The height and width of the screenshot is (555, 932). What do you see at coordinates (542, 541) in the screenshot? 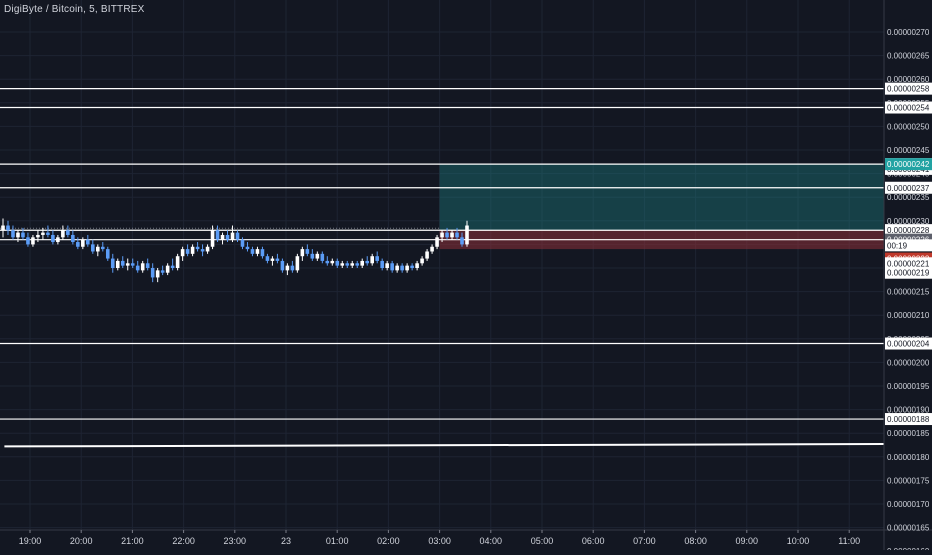
I see `time-tick-label: 05:00` at bounding box center [542, 541].